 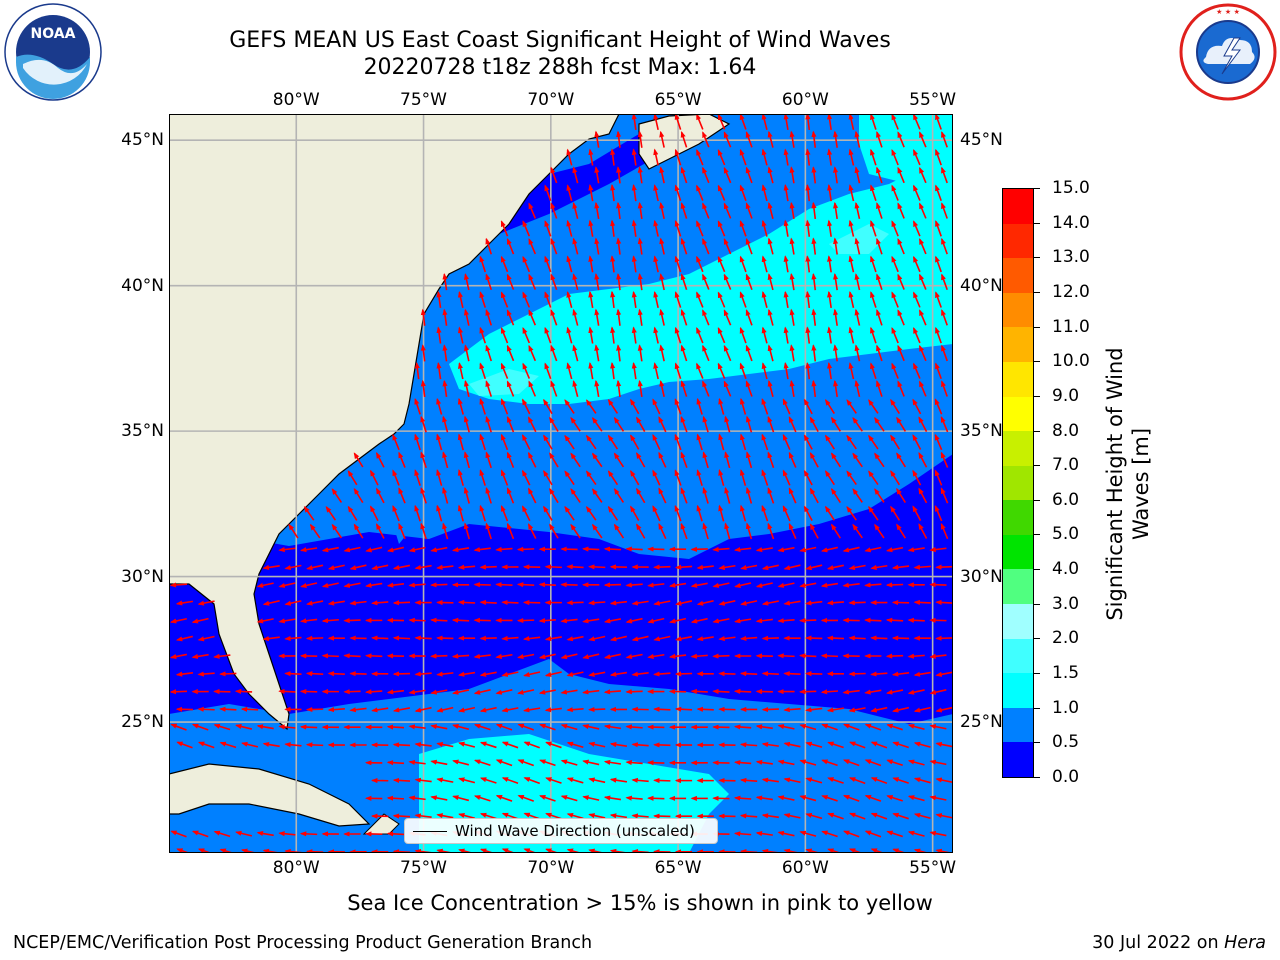 What do you see at coordinates (142, 431) in the screenshot?
I see `lat-tick-label-left: 35°N` at bounding box center [142, 431].